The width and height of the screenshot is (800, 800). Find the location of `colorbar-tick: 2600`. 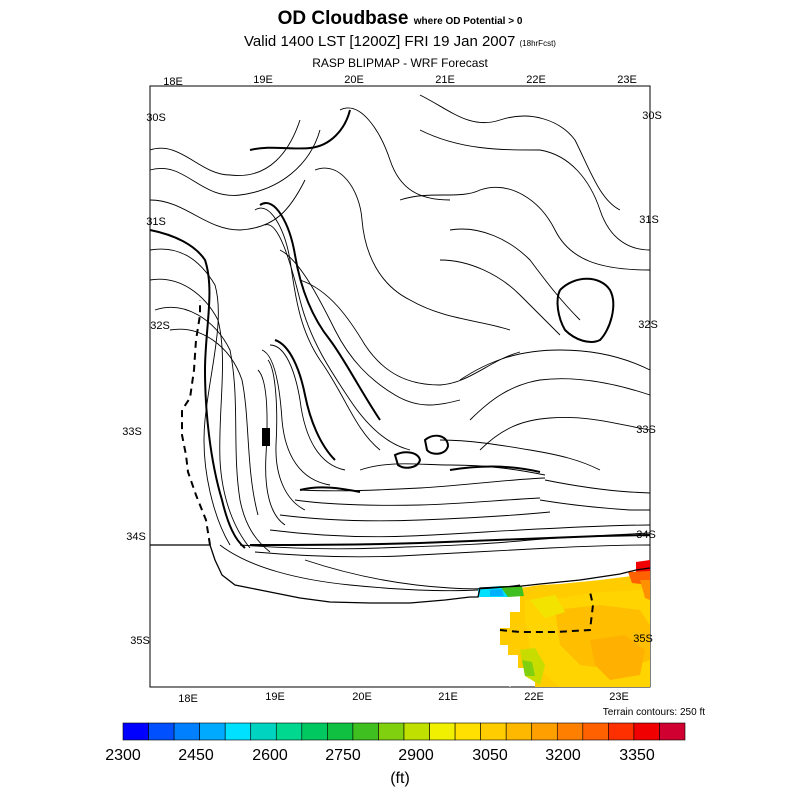

colorbar-tick: 2600 is located at coordinates (270, 755).